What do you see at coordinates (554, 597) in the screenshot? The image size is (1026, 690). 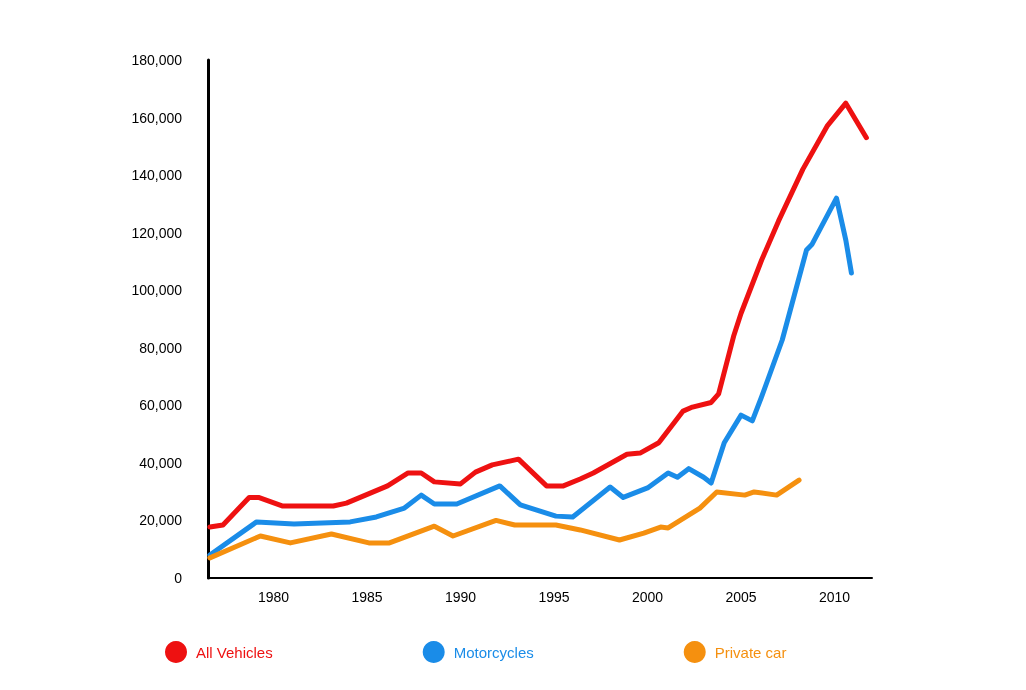 I see `x-tick-label: 1995` at bounding box center [554, 597].